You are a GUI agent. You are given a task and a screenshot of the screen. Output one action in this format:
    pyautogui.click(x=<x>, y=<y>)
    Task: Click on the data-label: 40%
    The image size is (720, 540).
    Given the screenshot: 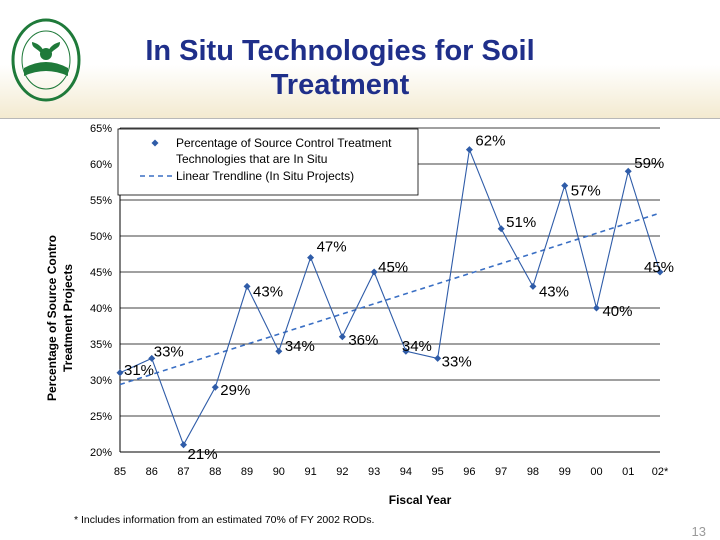 What is the action you would take?
    pyautogui.click(x=617, y=311)
    